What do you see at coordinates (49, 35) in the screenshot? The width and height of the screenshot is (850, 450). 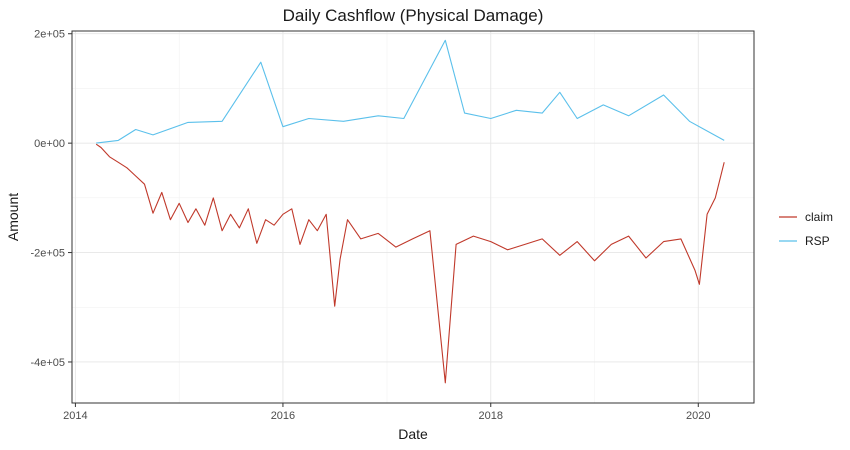 I see `y-tick-label: 2e+05` at bounding box center [49, 35].